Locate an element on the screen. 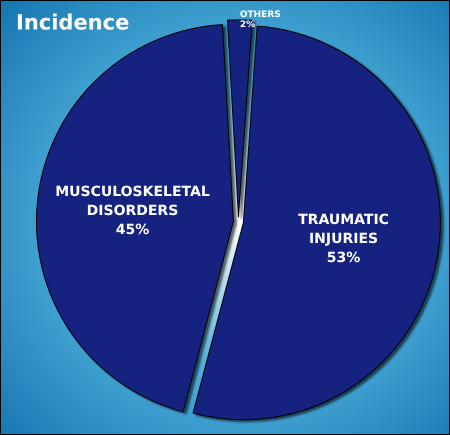 Image resolution: width=450 pixels, height=435 pixels. data-label: 45% is located at coordinates (133, 230).